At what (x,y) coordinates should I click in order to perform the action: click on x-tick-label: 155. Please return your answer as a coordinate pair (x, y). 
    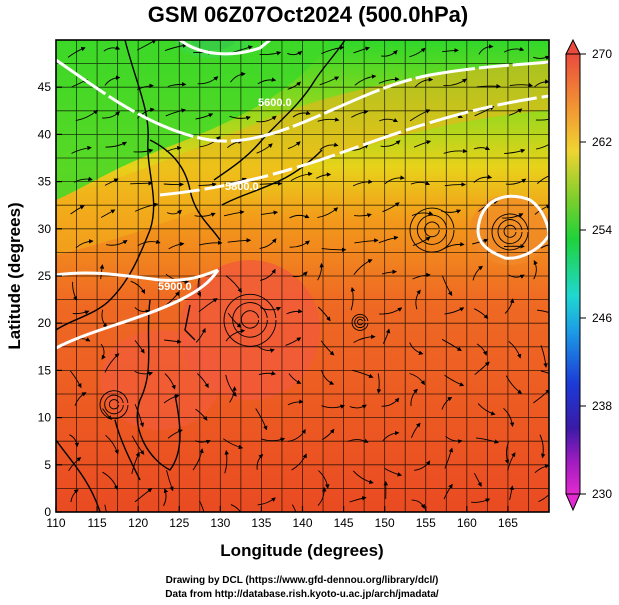
    Looking at the image, I should click on (426, 523).